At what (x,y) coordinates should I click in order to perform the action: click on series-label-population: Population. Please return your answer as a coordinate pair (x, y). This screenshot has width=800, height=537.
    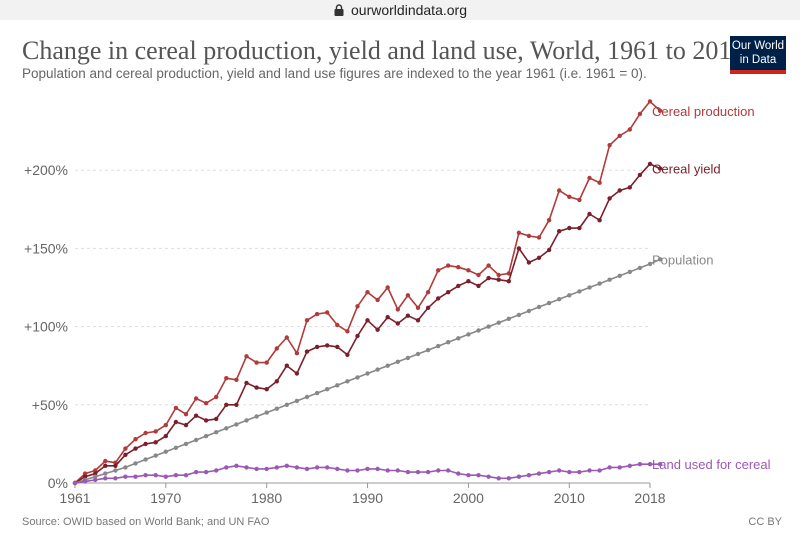
    Looking at the image, I should click on (682, 259).